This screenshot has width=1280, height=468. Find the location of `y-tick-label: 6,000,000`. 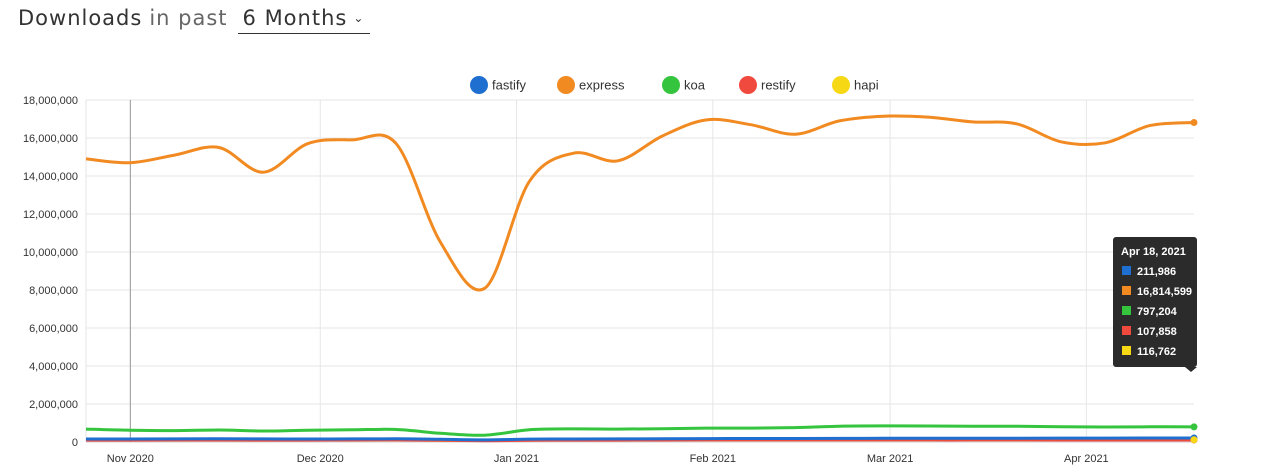

y-tick-label: 6,000,000 is located at coordinates (53, 329).